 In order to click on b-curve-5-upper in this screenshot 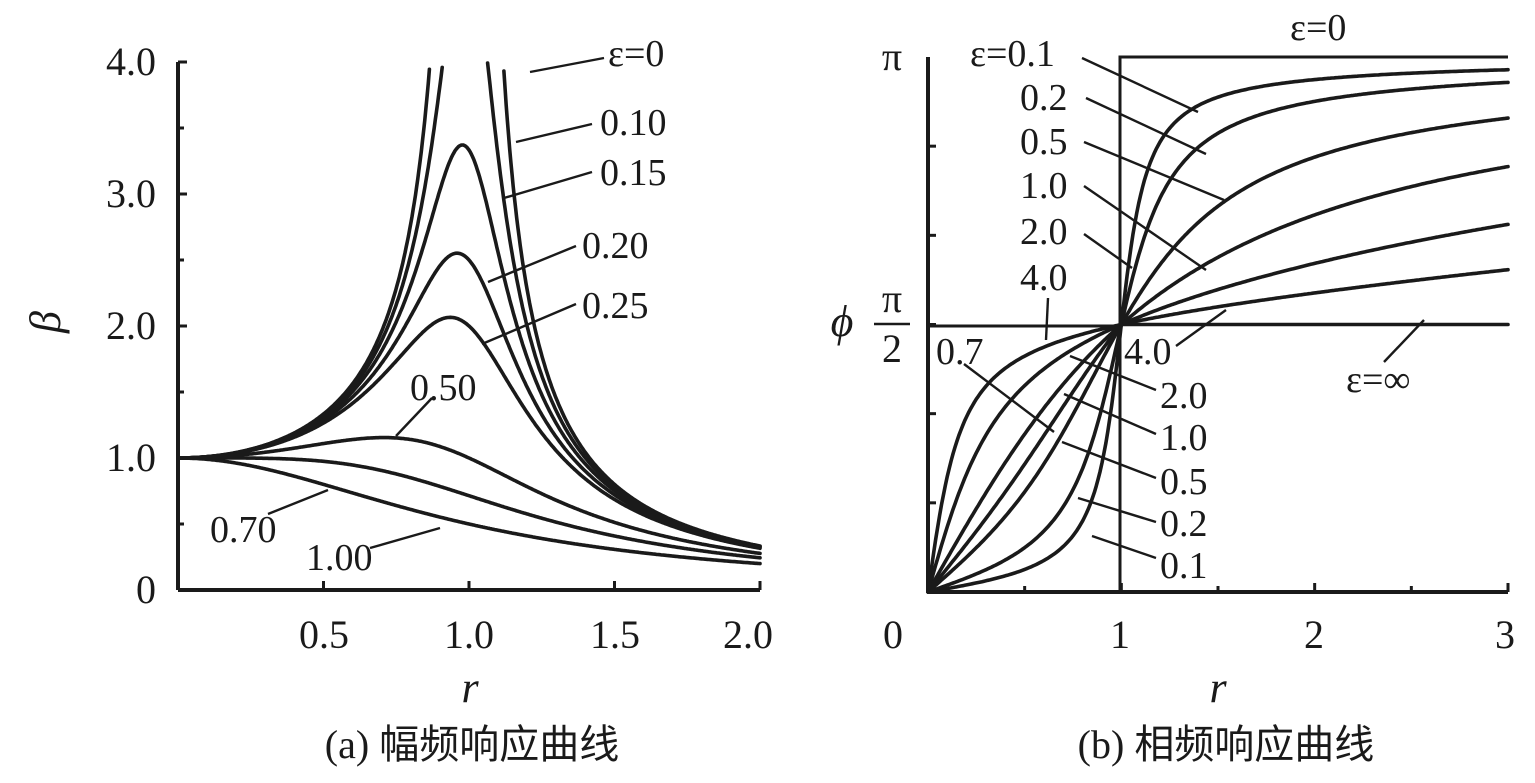, I will do `click(1314, 297)`.